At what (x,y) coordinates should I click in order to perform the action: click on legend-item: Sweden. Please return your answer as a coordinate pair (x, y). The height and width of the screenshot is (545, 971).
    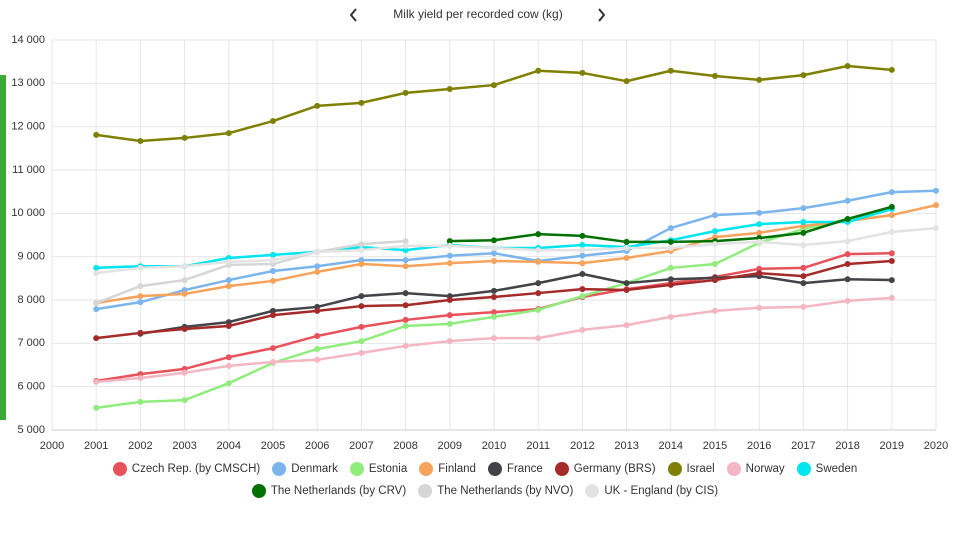
    Looking at the image, I should click on (826, 469).